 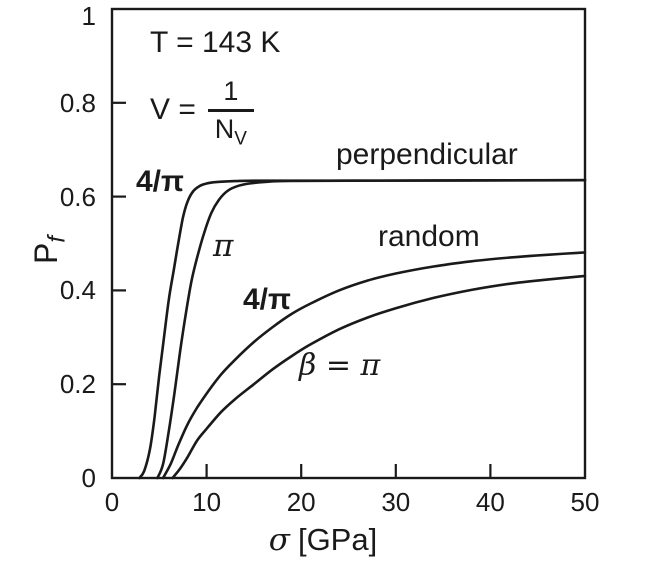 I want to click on y-tick-label: 0.4, so click(x=77, y=290).